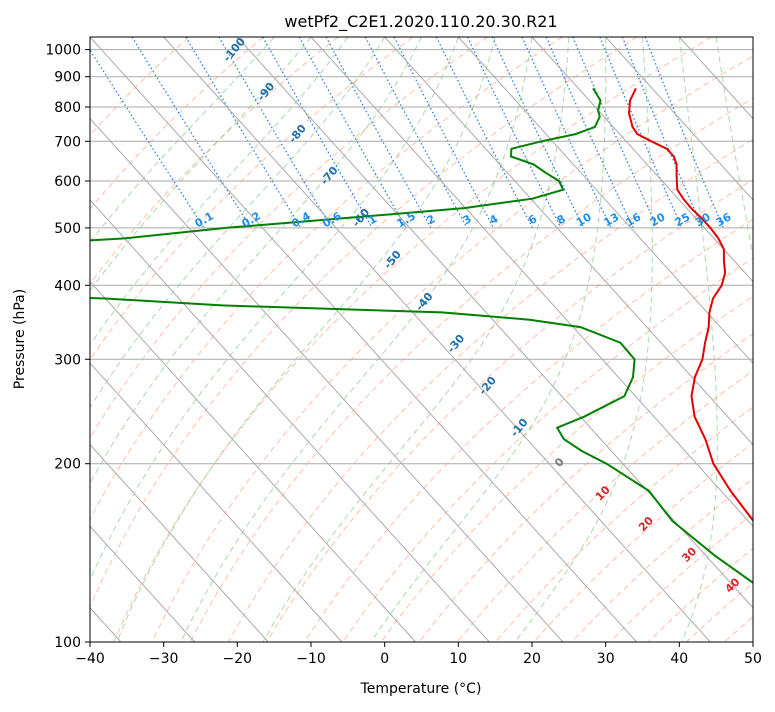 This screenshot has width=775, height=712. Describe the element at coordinates (20, 339) in the screenshot. I see `y-axis-label: Pressure (hPa)` at that location.